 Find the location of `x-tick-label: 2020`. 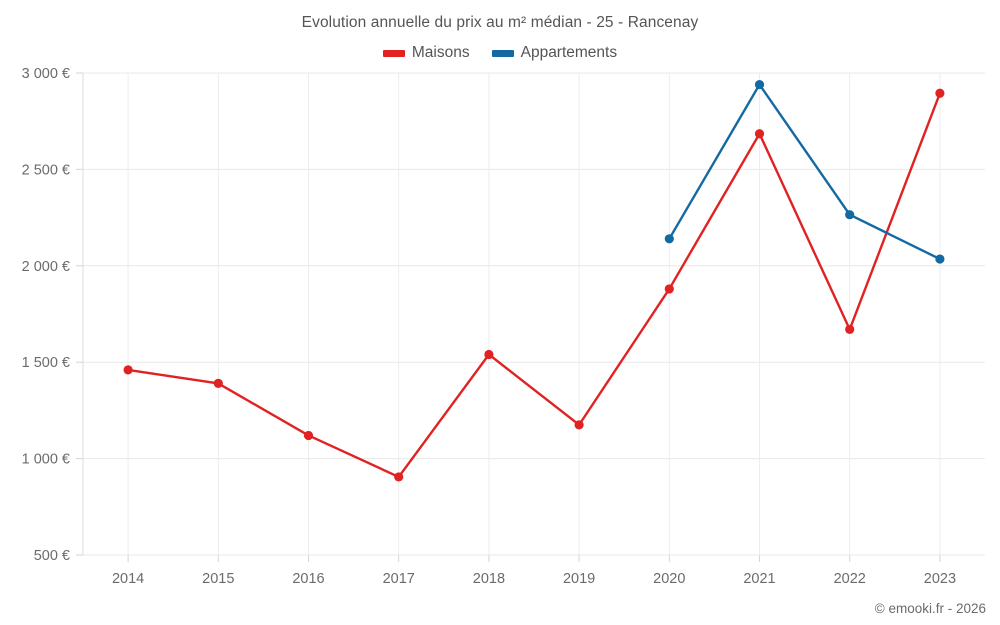

x-tick-label: 2020 is located at coordinates (669, 579).